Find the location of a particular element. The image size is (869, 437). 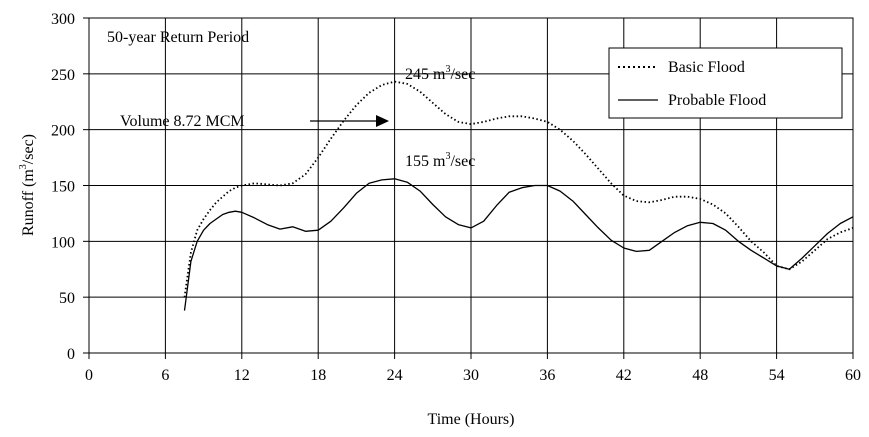

x-tick-label: 6 is located at coordinates (165, 375).